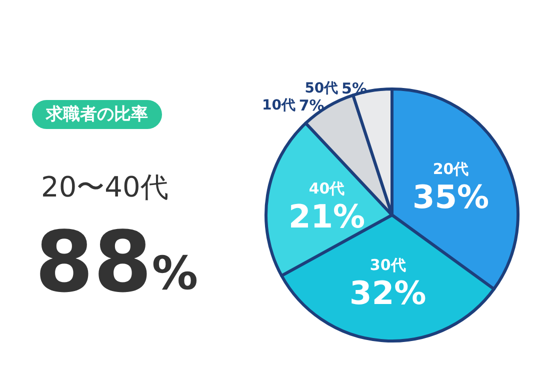 The height and width of the screenshot is (373, 543). What do you see at coordinates (388, 293) in the screenshot?
I see `data-label: 32%` at bounding box center [388, 293].